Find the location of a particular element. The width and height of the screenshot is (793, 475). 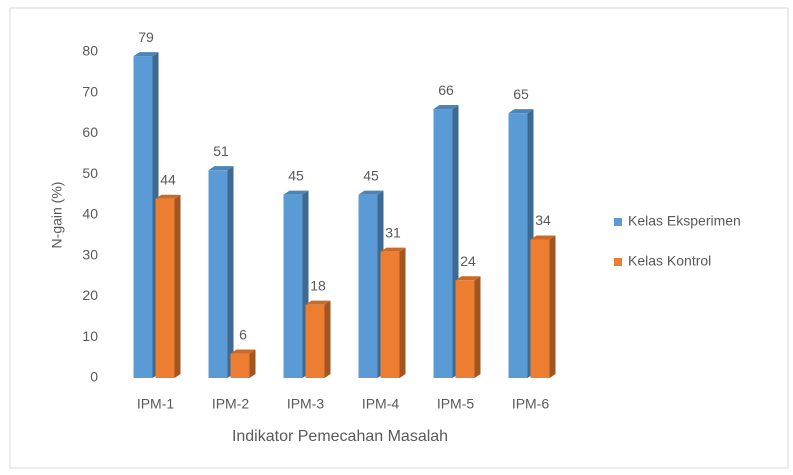

data-label: 34 is located at coordinates (543, 220).